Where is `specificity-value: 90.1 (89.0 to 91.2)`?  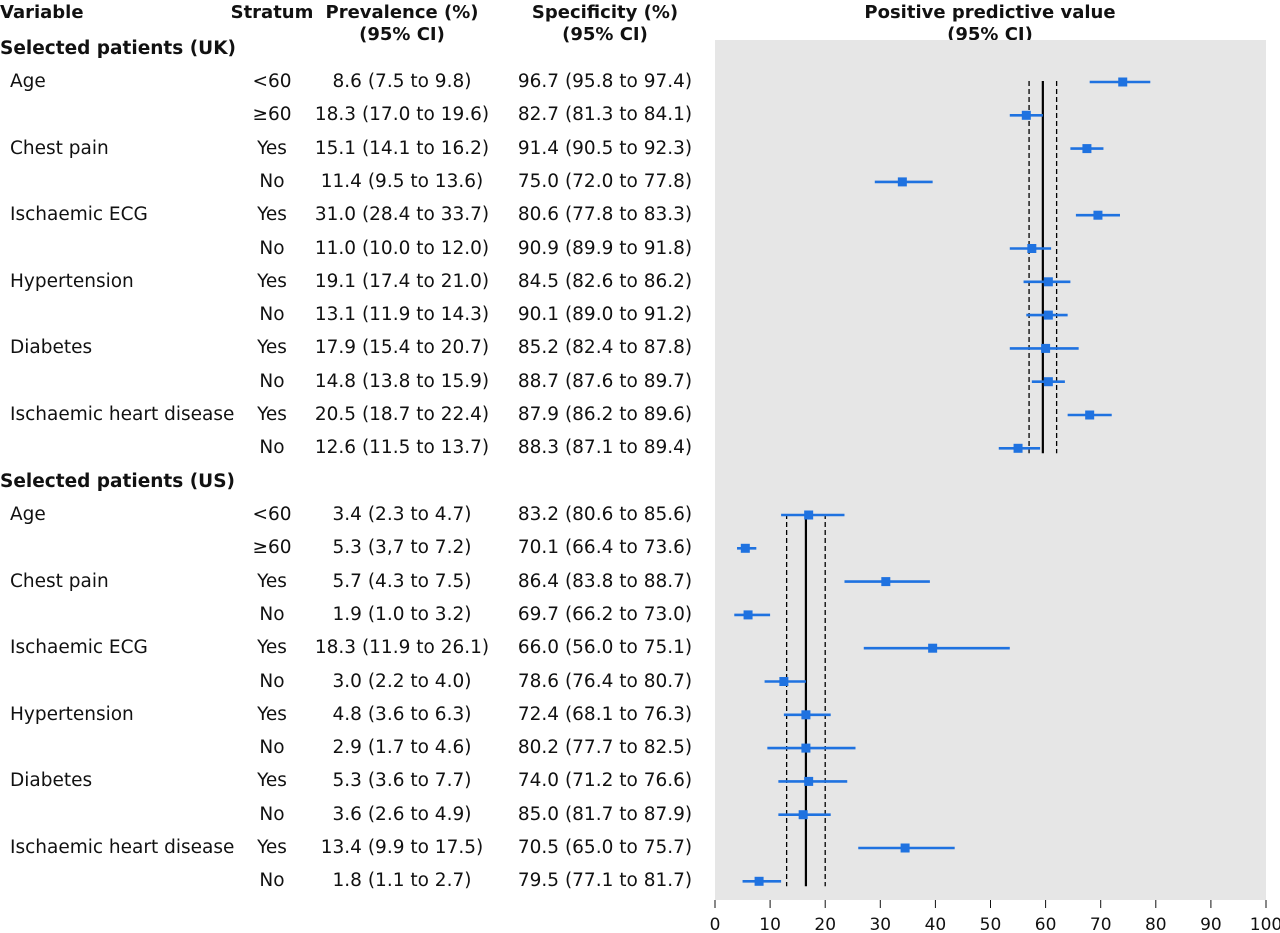
specificity-value: 90.1 (89.0 to 91.2) is located at coordinates (605, 315).